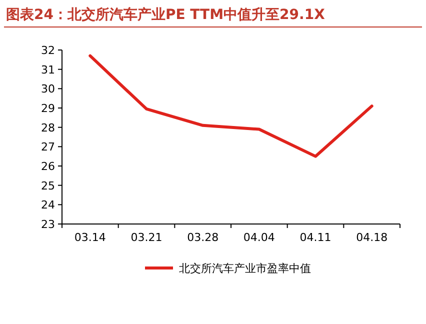 The image size is (426, 324). I want to click on x-tick-label: 04.11, so click(316, 237).